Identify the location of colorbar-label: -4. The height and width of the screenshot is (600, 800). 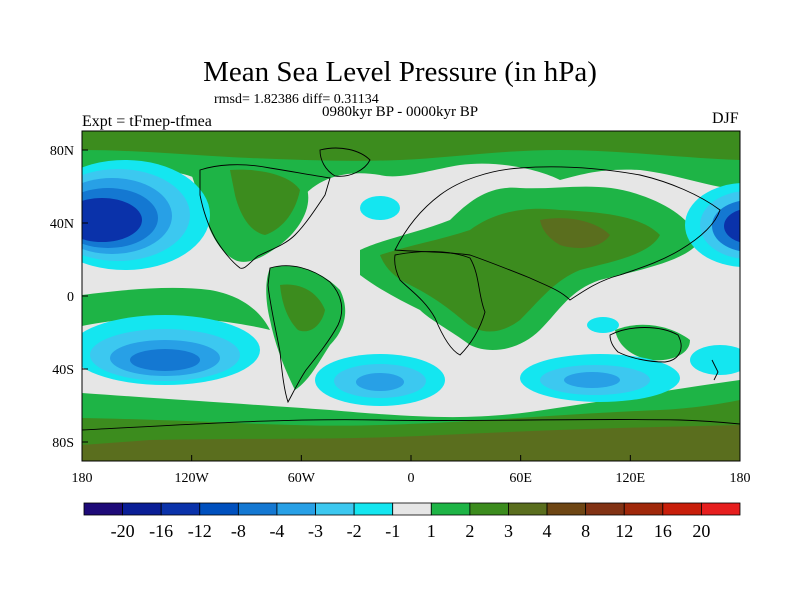
(276, 531).